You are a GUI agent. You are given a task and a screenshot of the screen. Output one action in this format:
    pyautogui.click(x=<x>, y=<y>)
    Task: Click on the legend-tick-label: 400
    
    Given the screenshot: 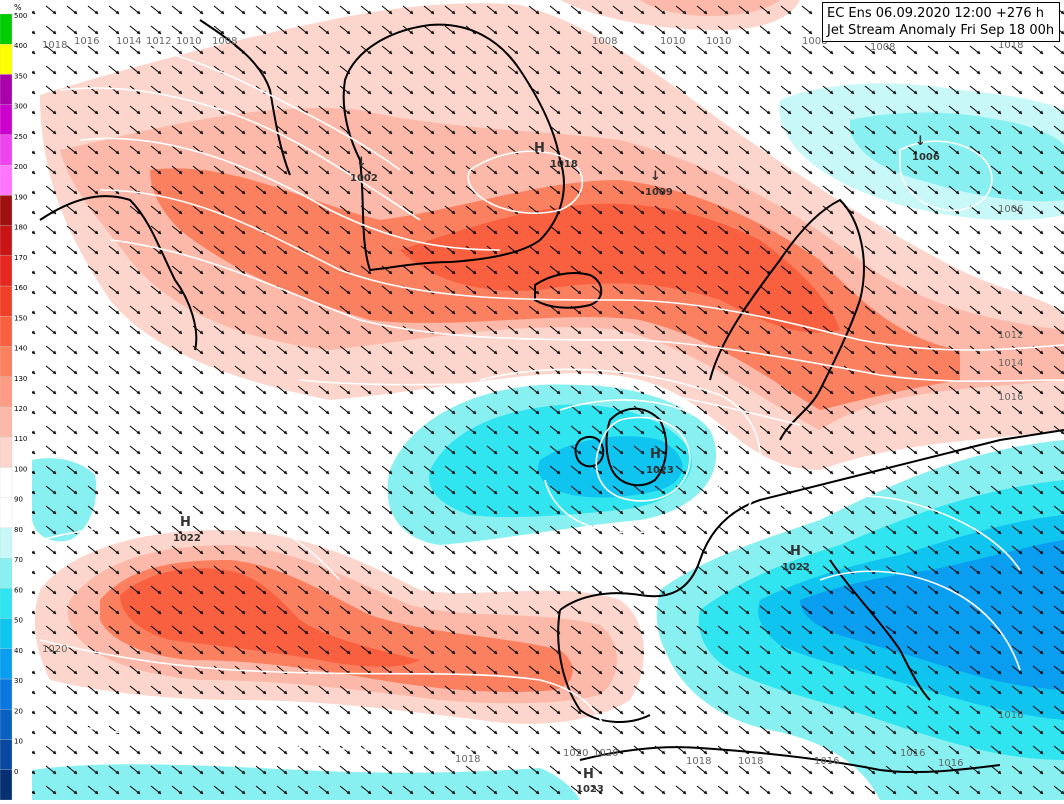 What is the action you would take?
    pyautogui.click(x=20, y=46)
    